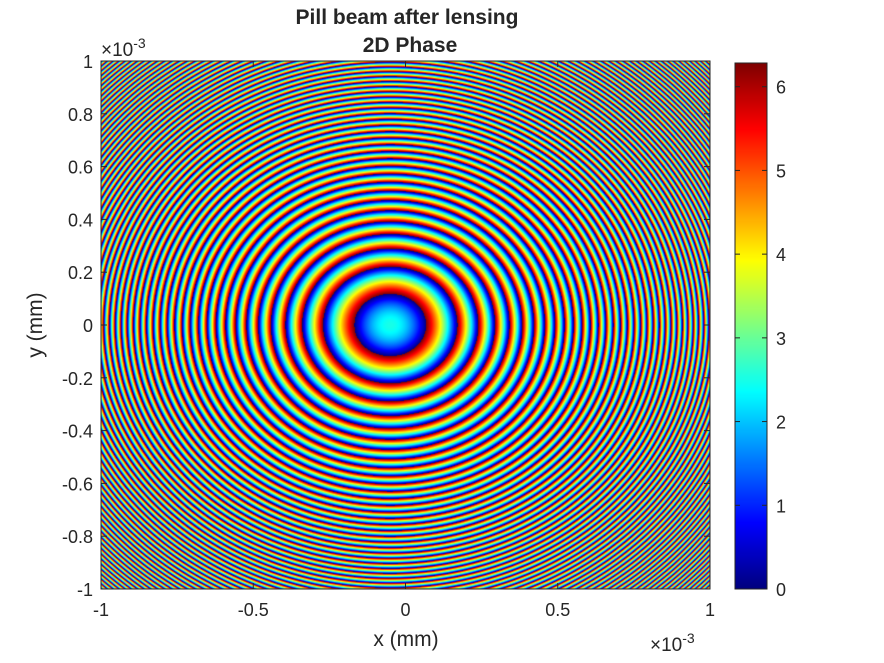 This screenshot has height=663, width=884. Describe the element at coordinates (781, 255) in the screenshot. I see `colorbar-tick-label: 4` at that location.